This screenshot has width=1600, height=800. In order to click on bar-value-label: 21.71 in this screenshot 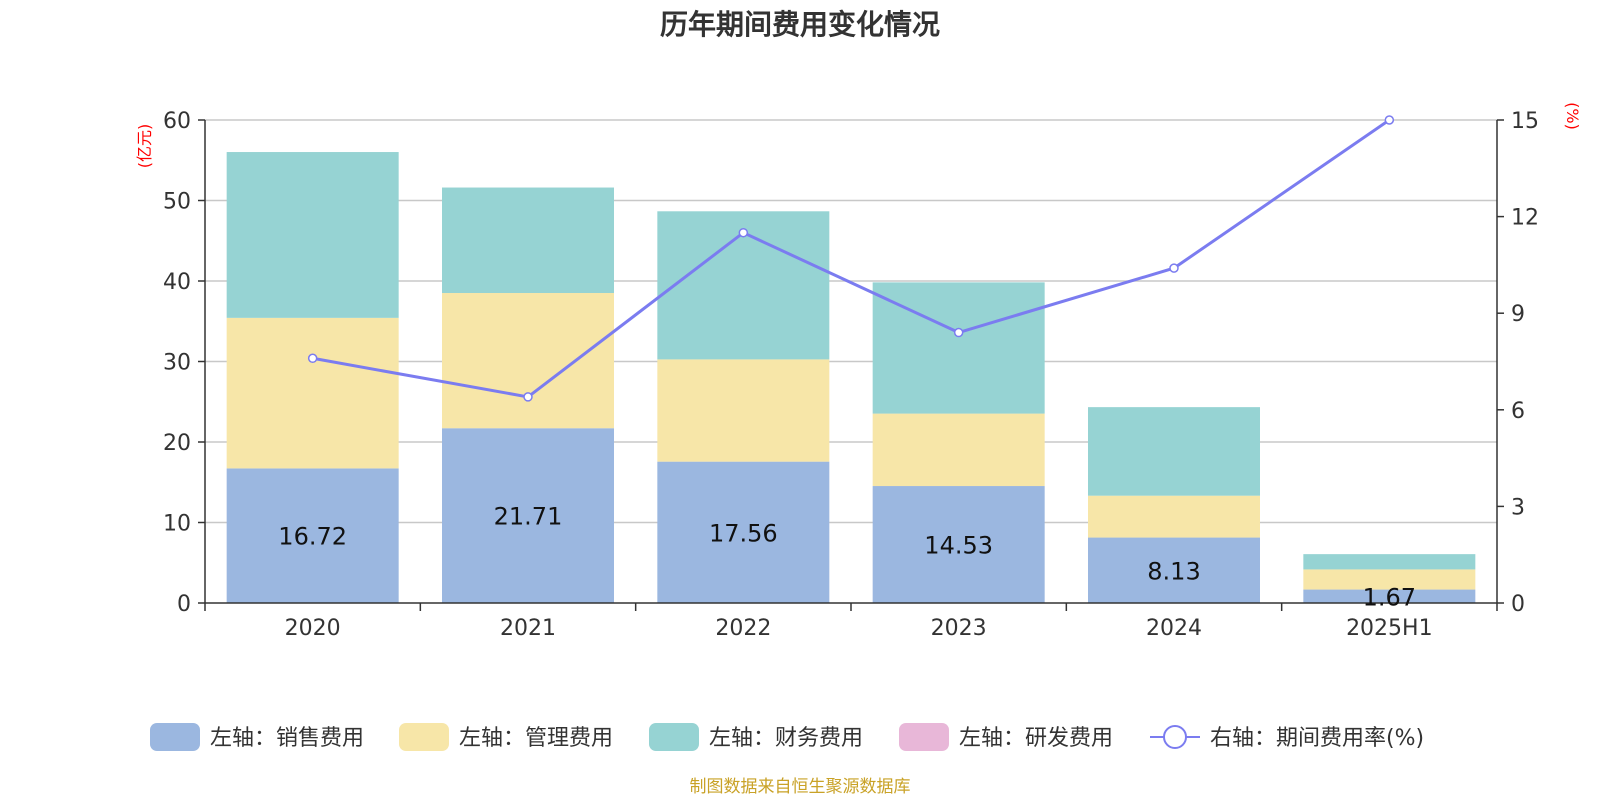, I will do `click(528, 517)`.